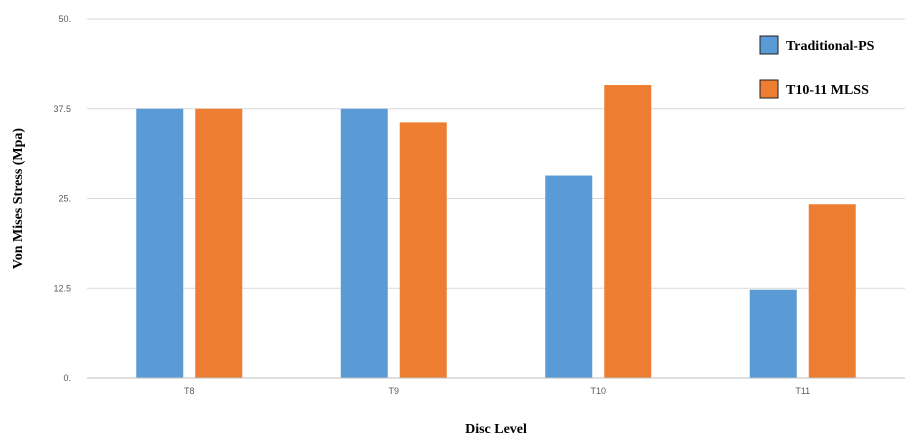  Describe the element at coordinates (393, 391) in the screenshot. I see `x-tick-label: T9` at that location.